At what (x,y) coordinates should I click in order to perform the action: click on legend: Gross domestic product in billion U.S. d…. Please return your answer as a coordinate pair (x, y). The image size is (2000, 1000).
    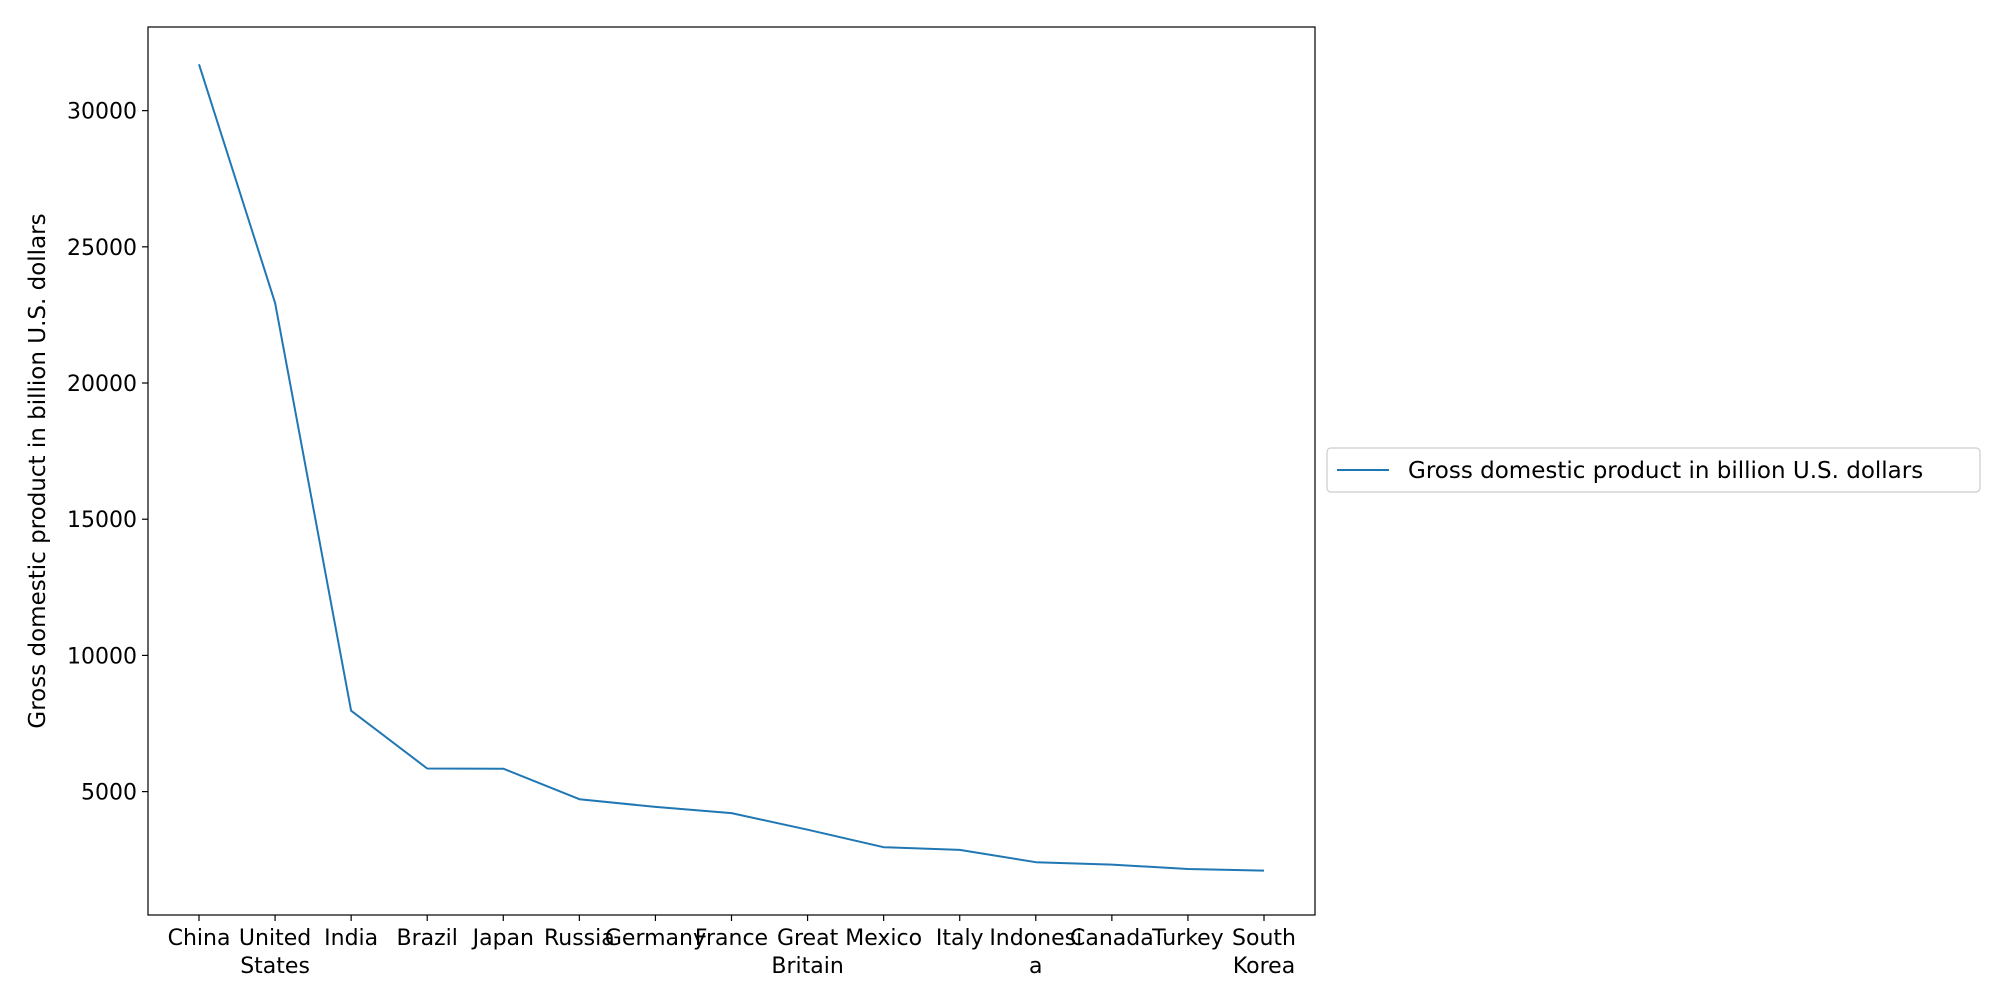
    Looking at the image, I should click on (1653, 470).